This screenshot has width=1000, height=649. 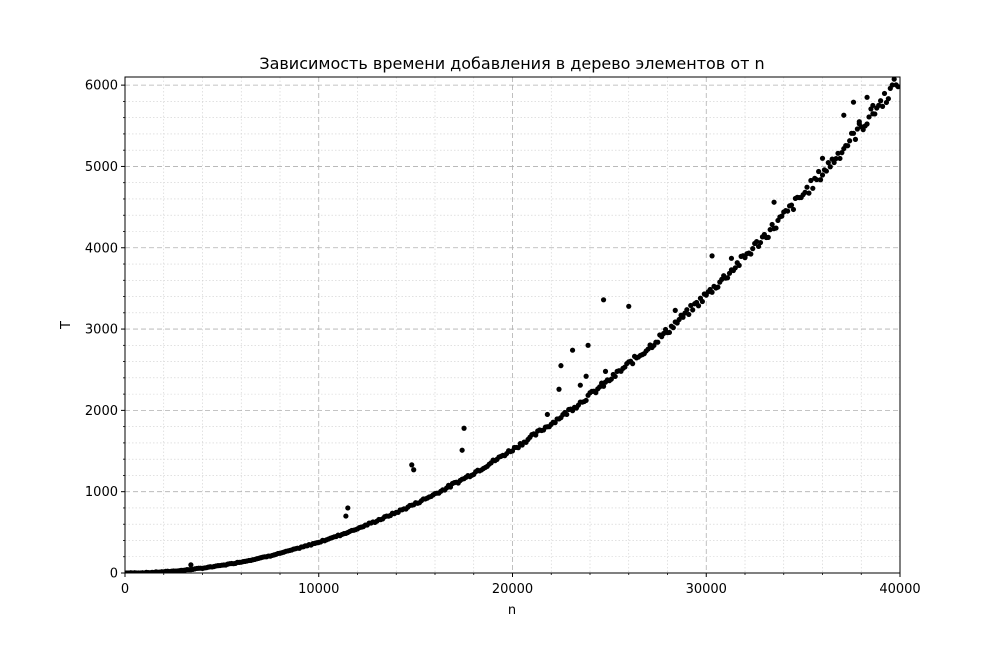 I want to click on x-tick-label: 10000, so click(x=318, y=589).